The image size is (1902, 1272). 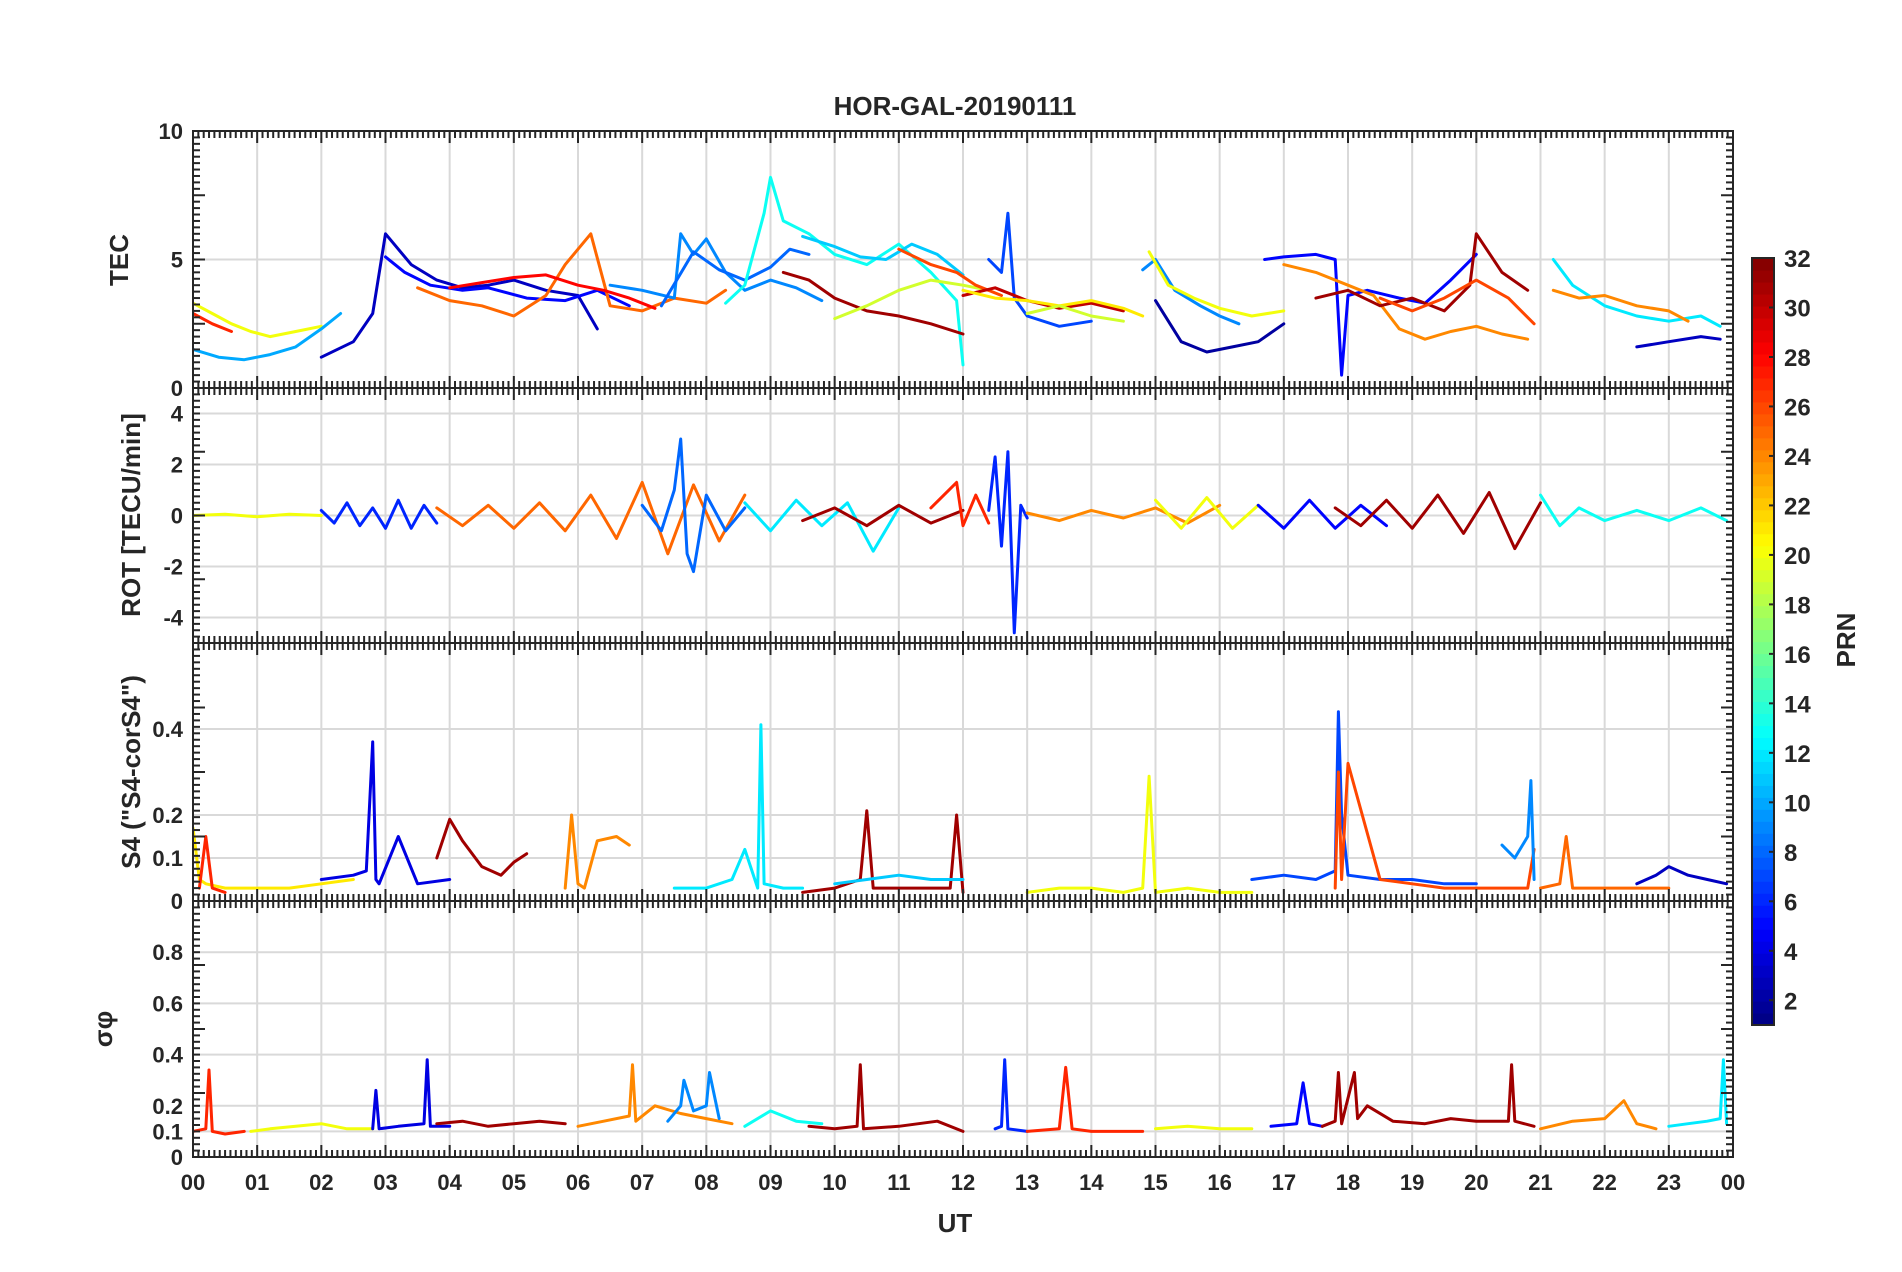 I want to click on x-tick-label: 13, so click(x=1027, y=1182).